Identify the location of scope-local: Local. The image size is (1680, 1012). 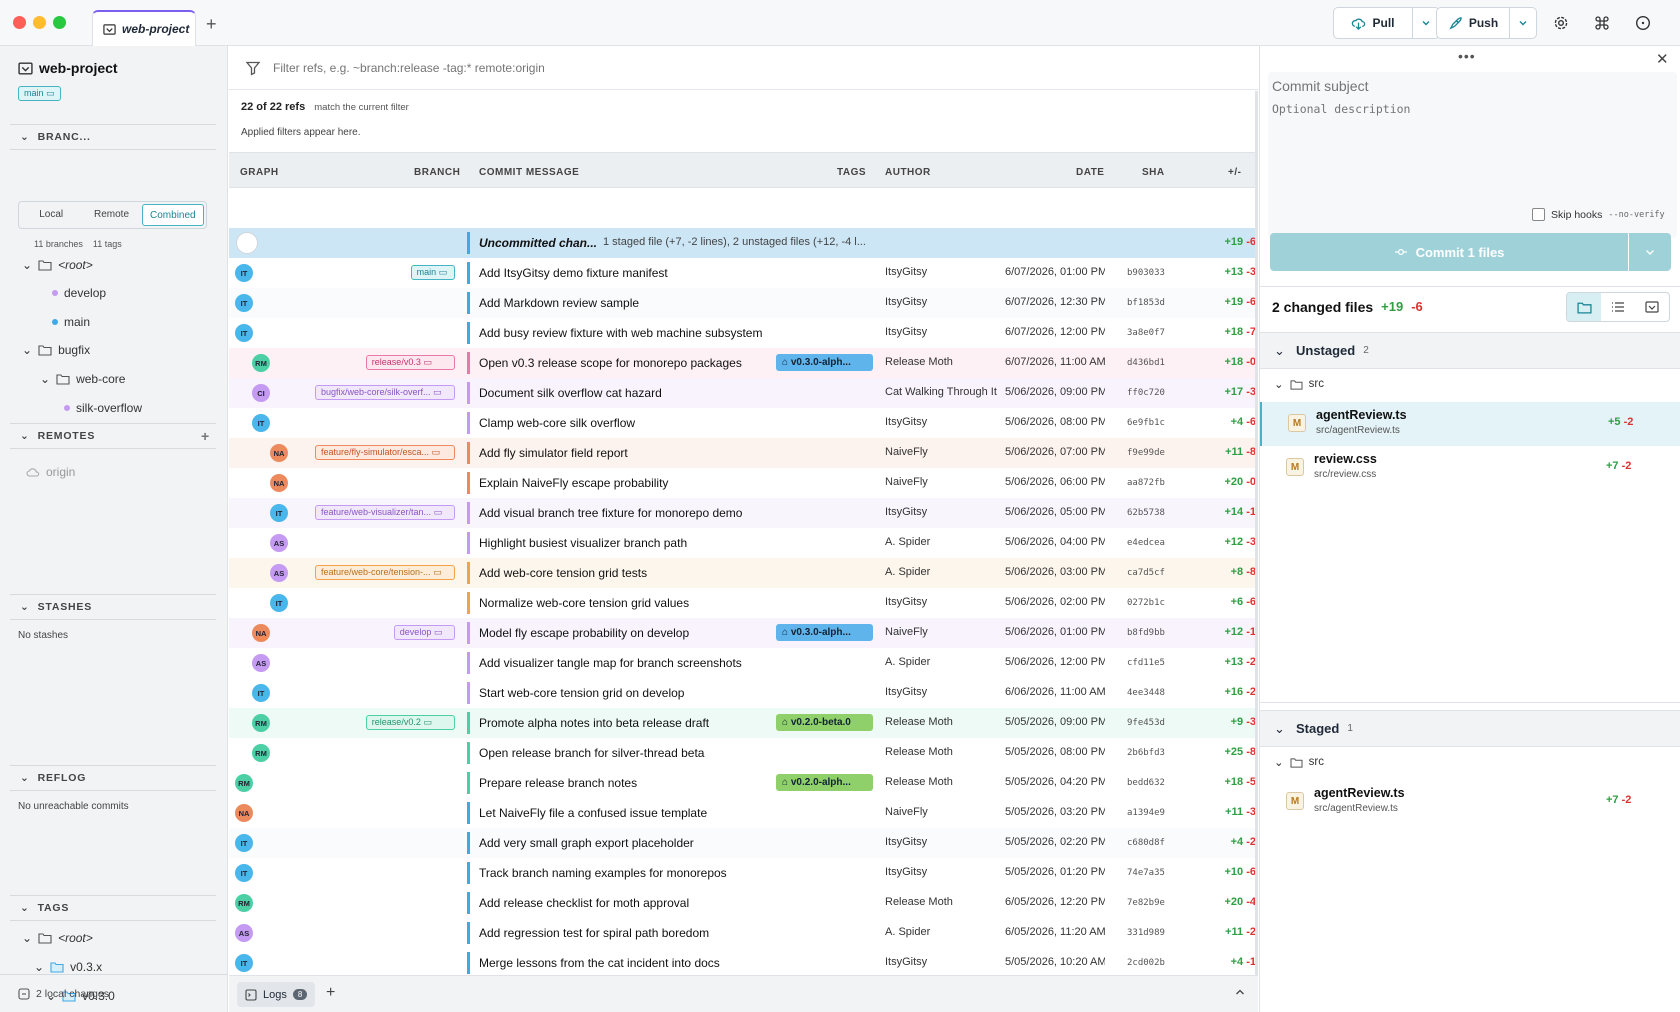
(51, 214).